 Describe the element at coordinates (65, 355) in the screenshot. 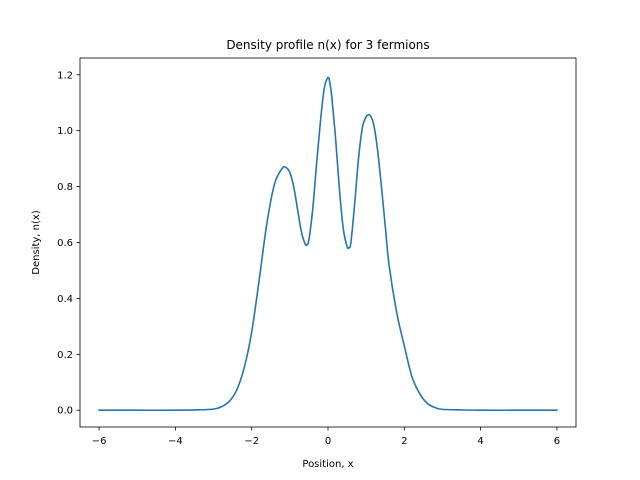

I see `y-tick-label: 0.2` at that location.